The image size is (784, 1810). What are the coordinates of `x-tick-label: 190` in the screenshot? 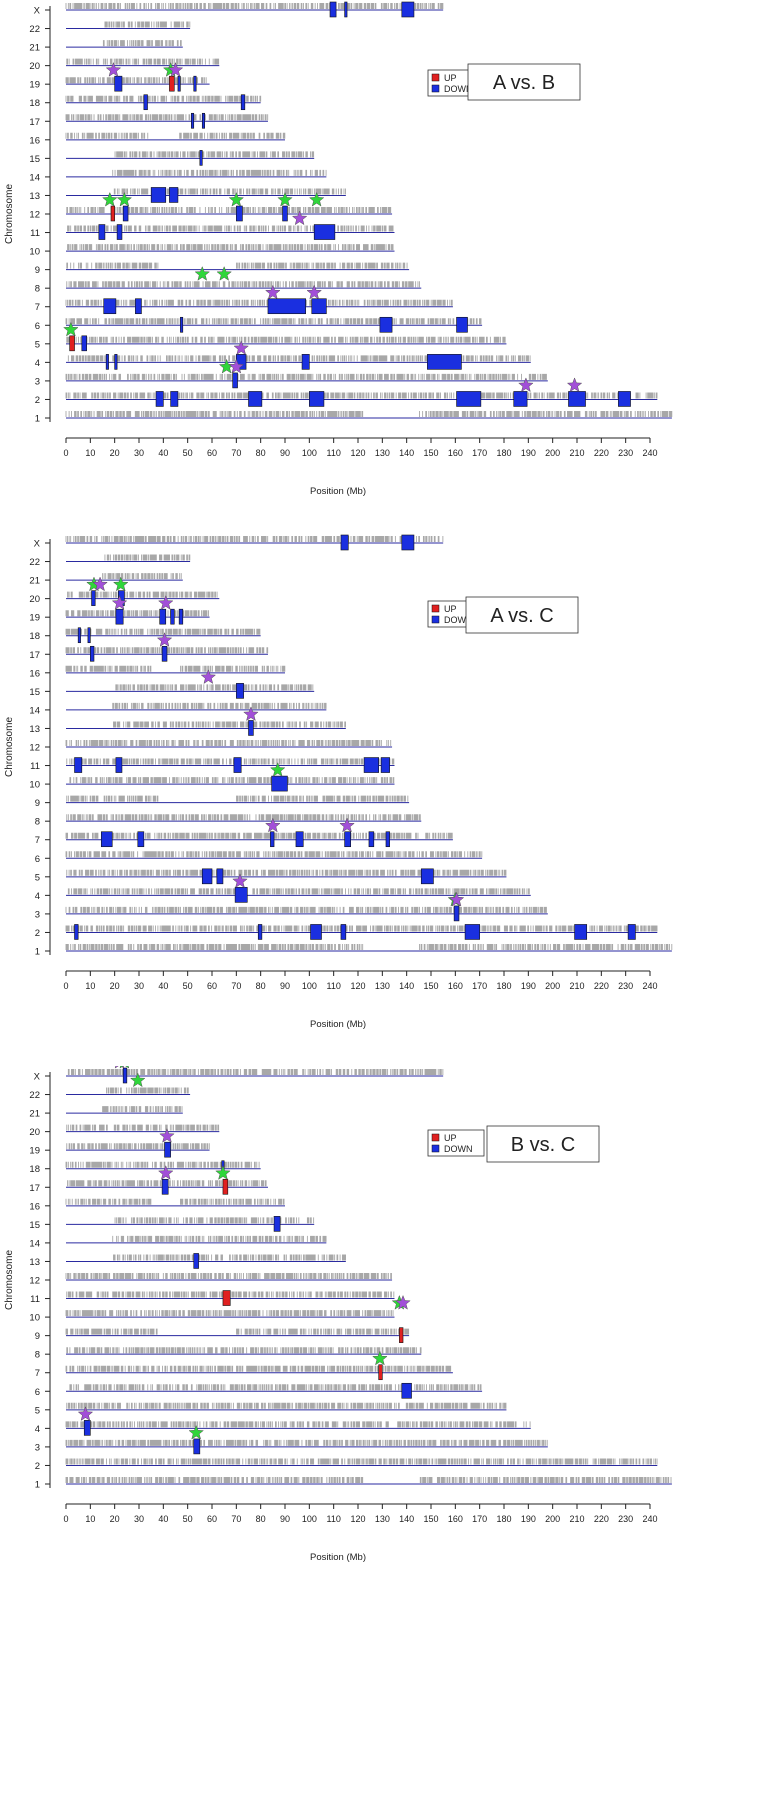 It's located at (528, 986).